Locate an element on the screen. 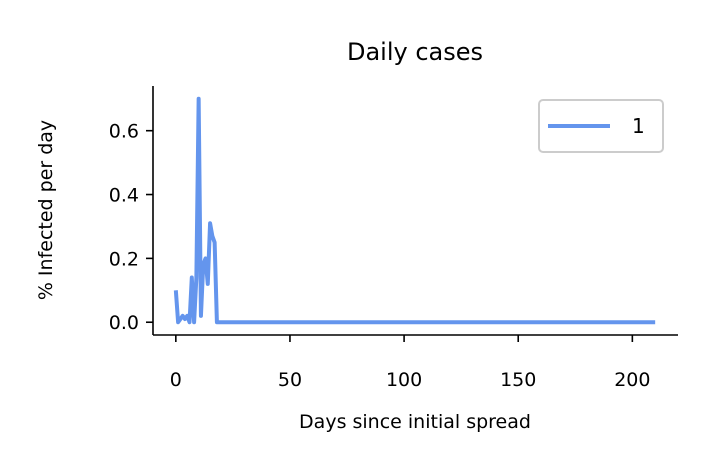  y-axis-label: % Infected per day is located at coordinates (46, 210).